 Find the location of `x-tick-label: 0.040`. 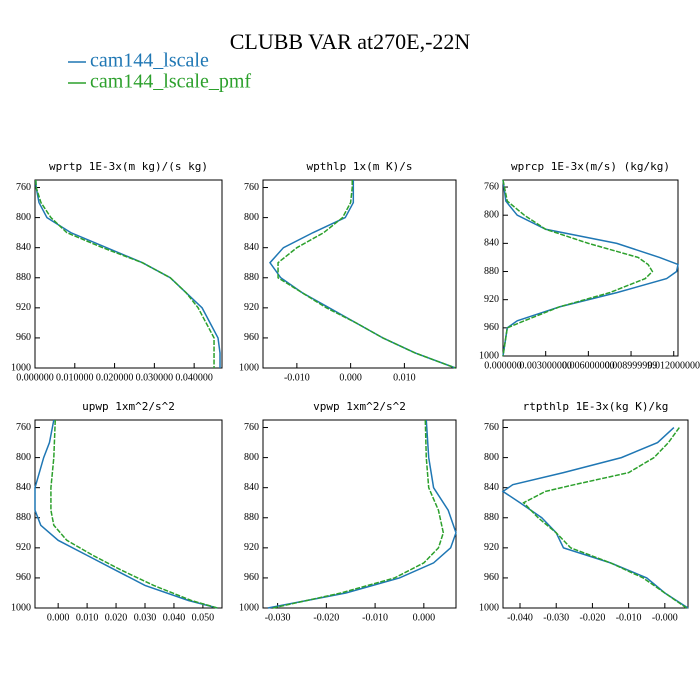

x-tick-label: 0.040 is located at coordinates (174, 617).